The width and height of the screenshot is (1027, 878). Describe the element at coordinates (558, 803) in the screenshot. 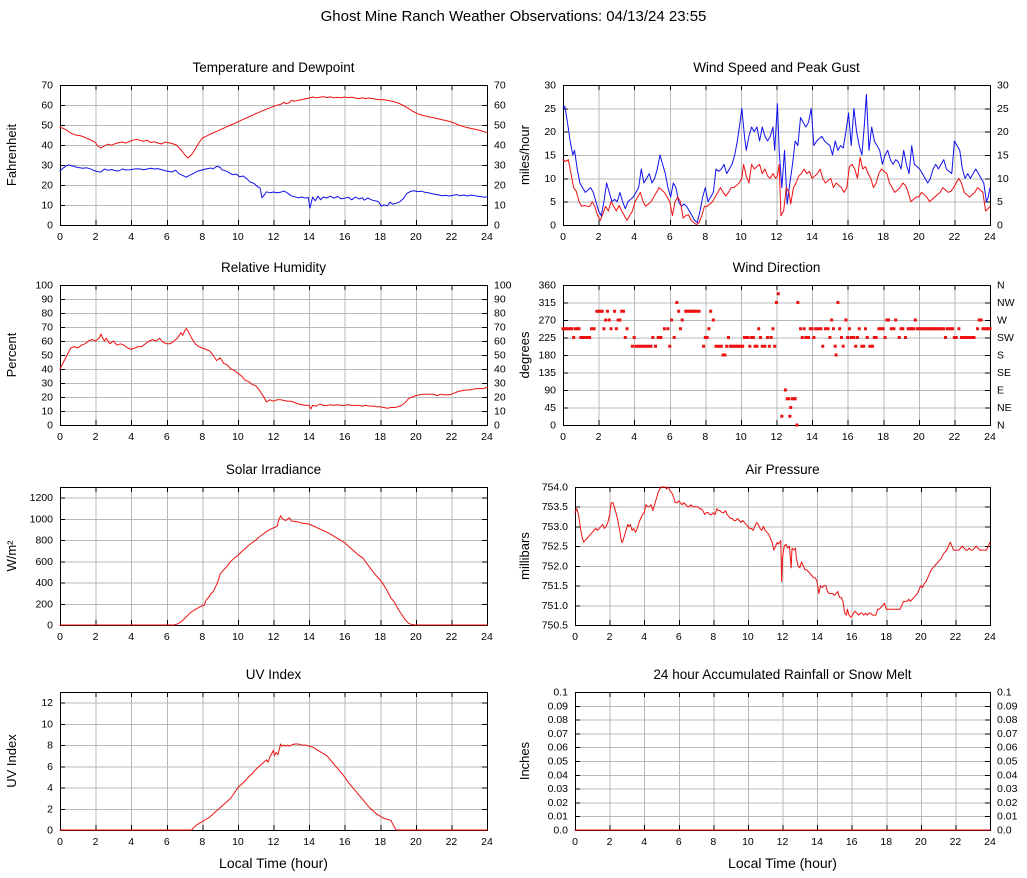

I see `svg-text: 0.02` at that location.